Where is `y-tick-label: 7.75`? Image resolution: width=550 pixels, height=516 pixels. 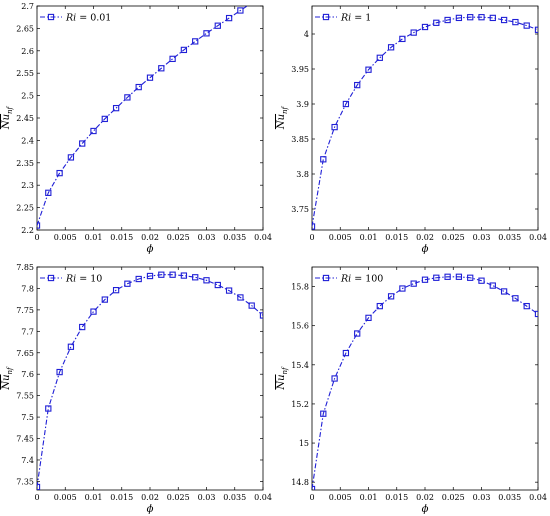 y-tick-label: 7.75 is located at coordinates (25, 310).